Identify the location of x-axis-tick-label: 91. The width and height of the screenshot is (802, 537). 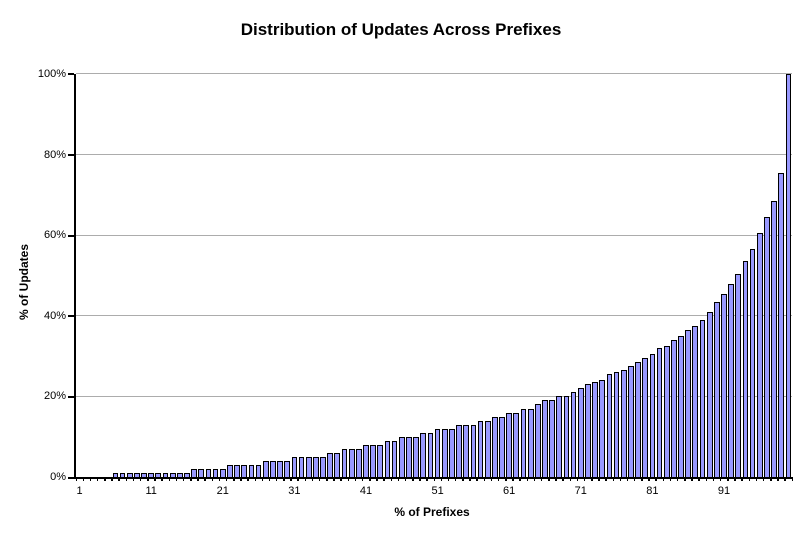
(724, 491).